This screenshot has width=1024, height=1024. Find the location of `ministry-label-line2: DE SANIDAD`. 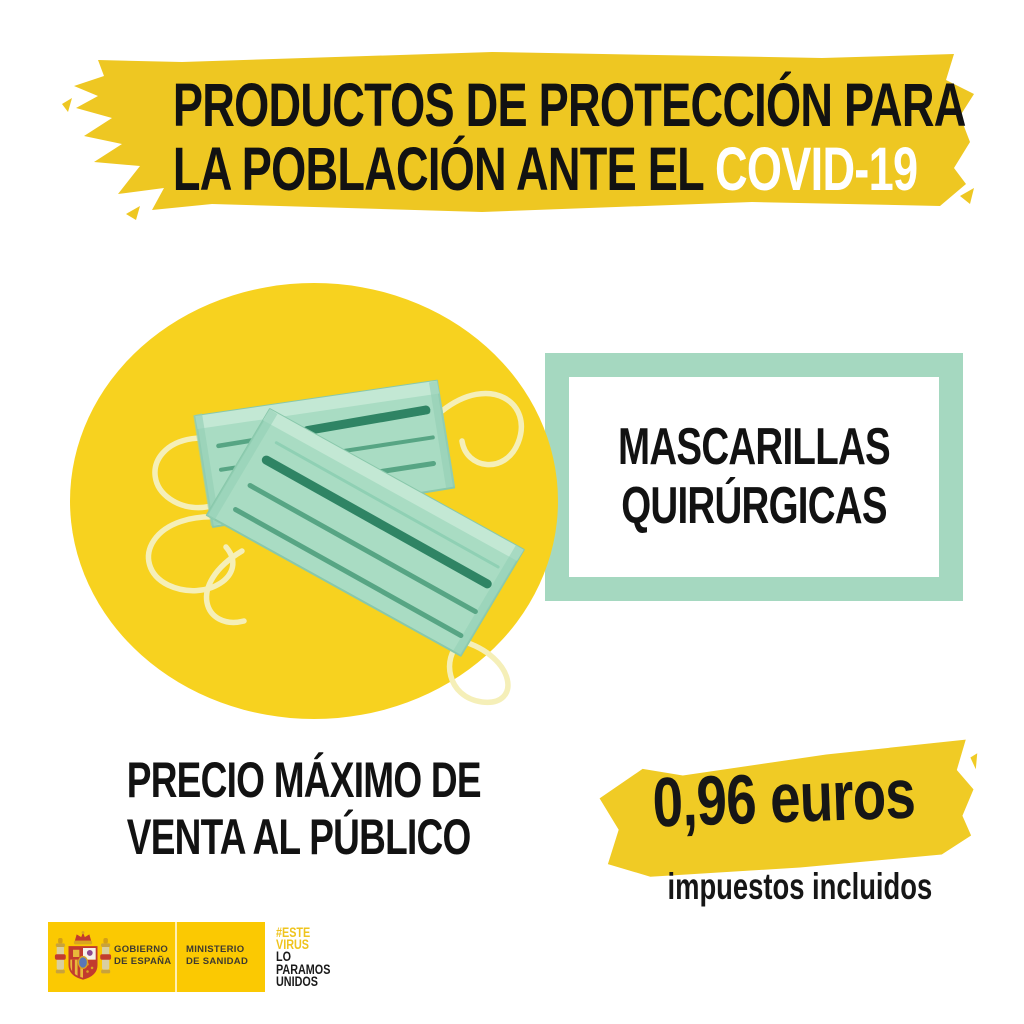

ministry-label-line2: DE SANIDAD is located at coordinates (217, 961).